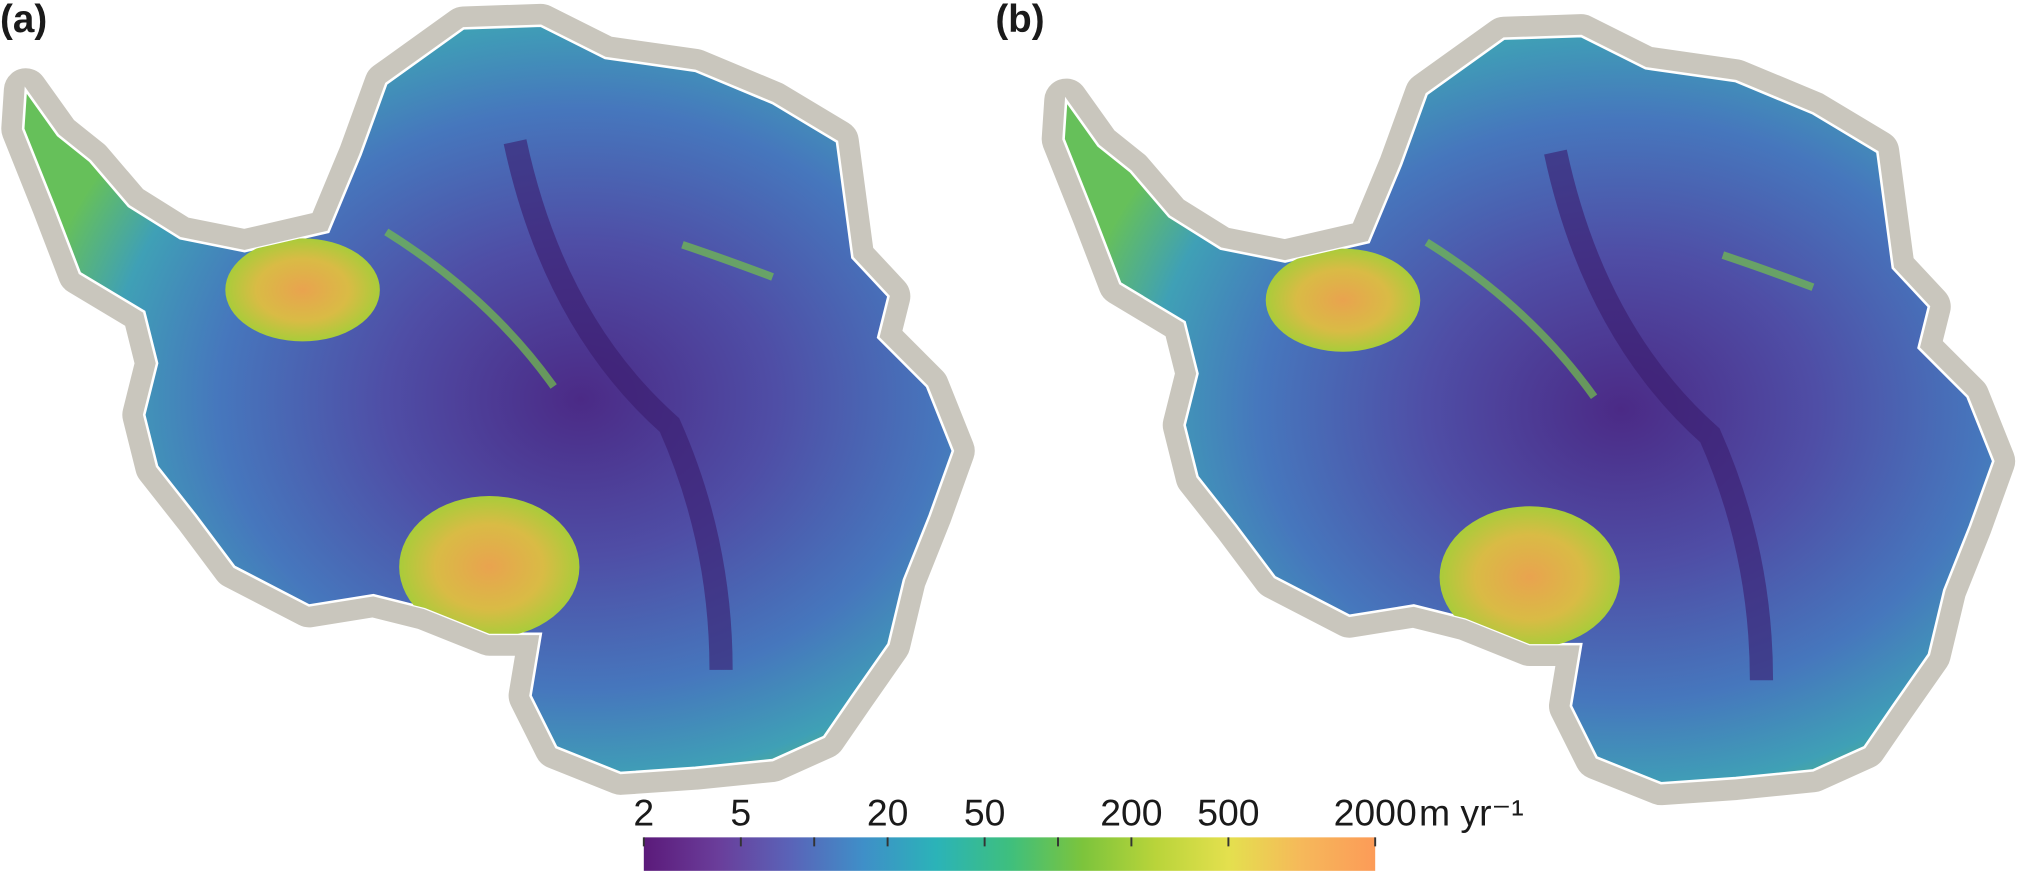 The image size is (2019, 876). What do you see at coordinates (1375, 812) in the screenshot?
I see `colorbar-tick-label: 2000` at bounding box center [1375, 812].